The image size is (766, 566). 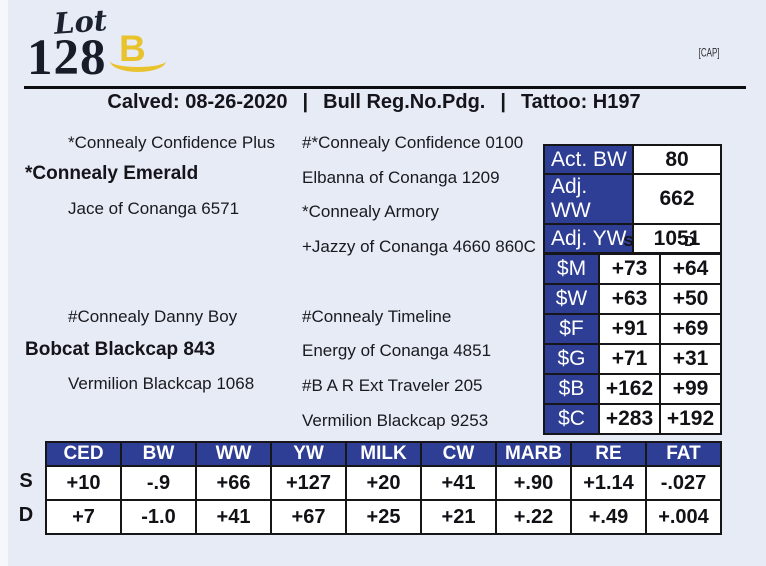 What do you see at coordinates (588, 159) in the screenshot?
I see `weight-label: Act. BW` at bounding box center [588, 159].